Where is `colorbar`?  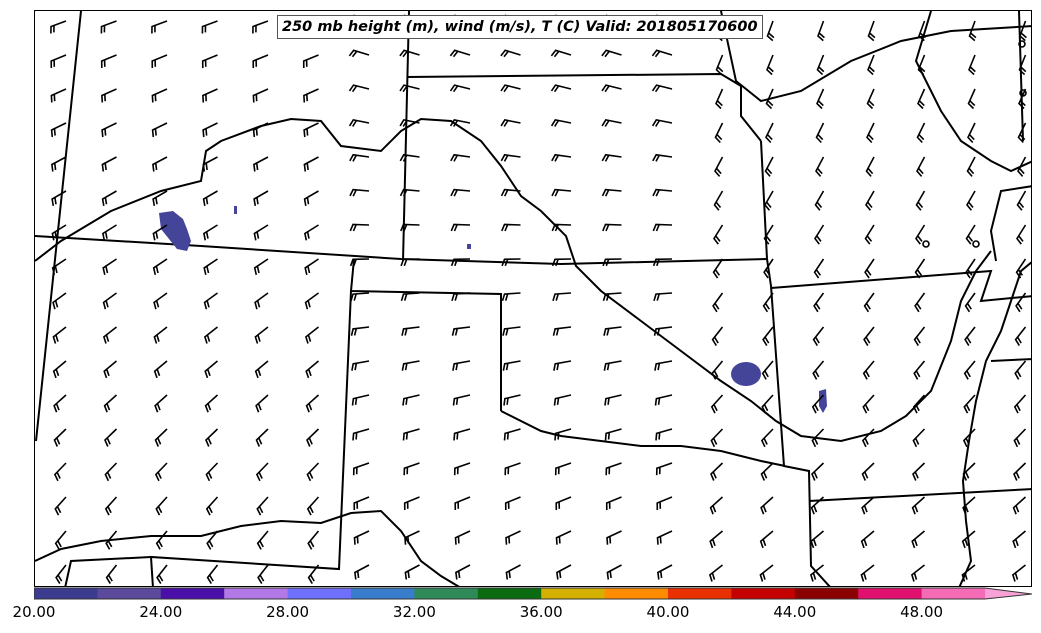 colorbar is located at coordinates (533, 593).